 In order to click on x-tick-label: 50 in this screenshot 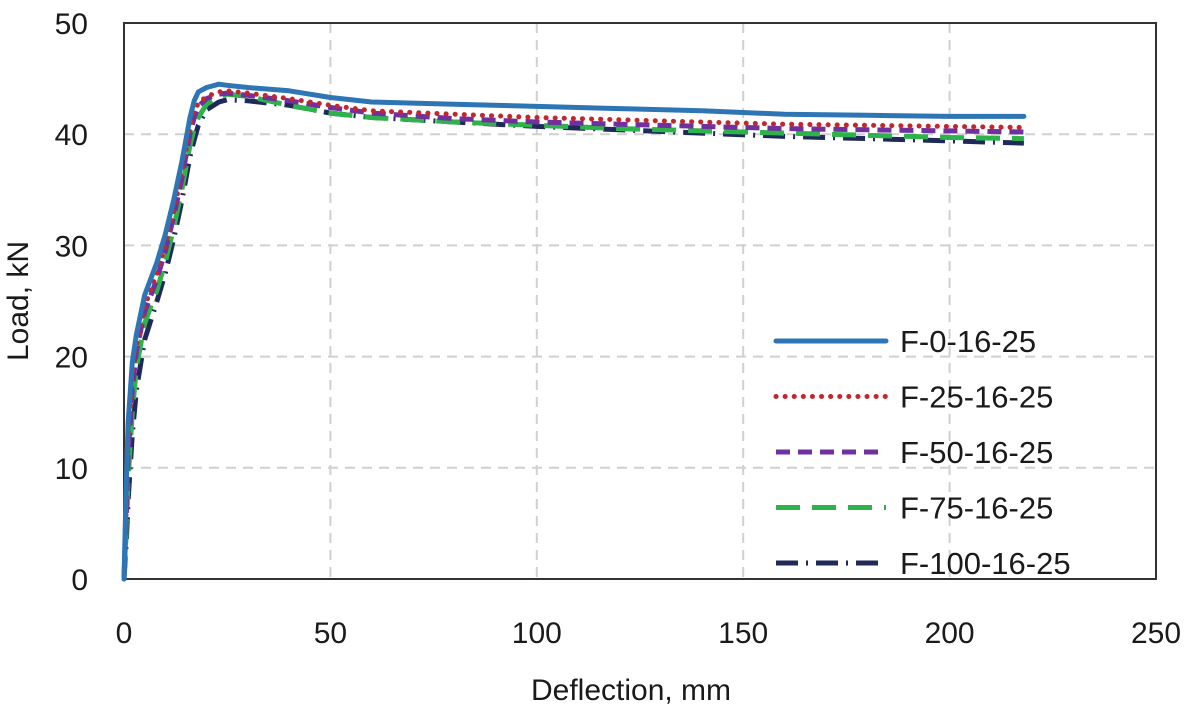, I will do `click(330, 633)`.